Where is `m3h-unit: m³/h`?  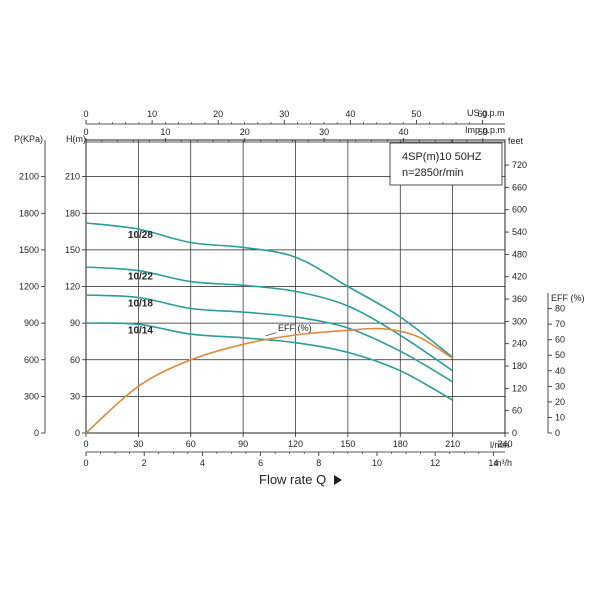 m3h-unit: m³/h is located at coordinates (503, 463).